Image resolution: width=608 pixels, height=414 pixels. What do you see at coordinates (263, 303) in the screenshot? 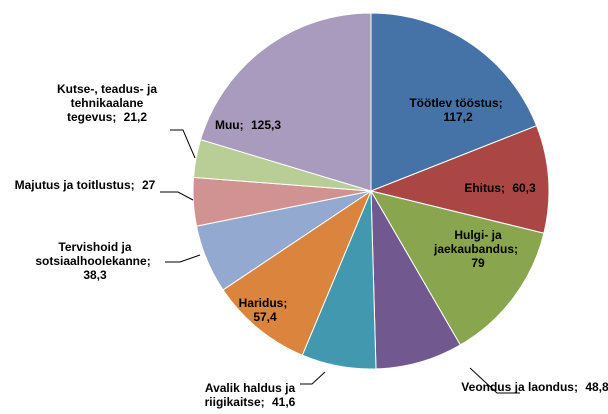
I see `category-label: Haridus` at bounding box center [263, 303].